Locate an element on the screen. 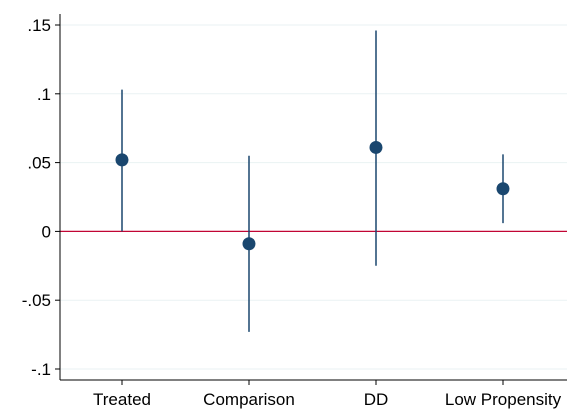 This screenshot has width=584, height=414. y-tick-label: -.05 is located at coordinates (36, 300).